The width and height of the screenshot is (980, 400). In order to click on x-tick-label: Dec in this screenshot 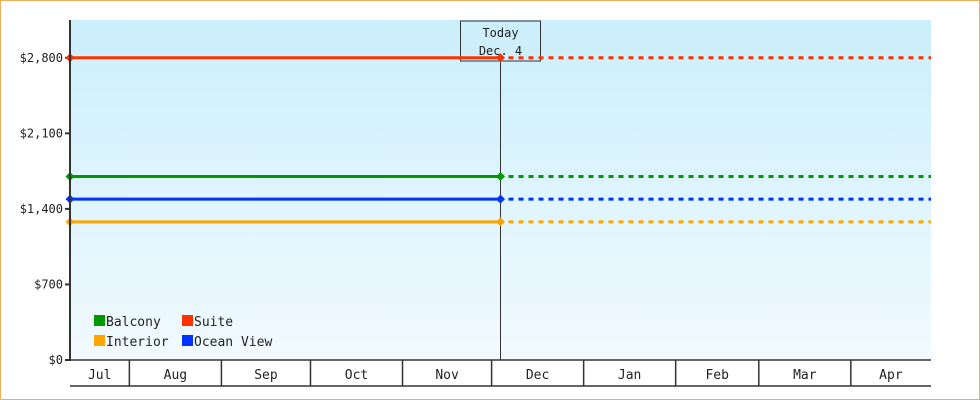, I will do `click(537, 375)`.